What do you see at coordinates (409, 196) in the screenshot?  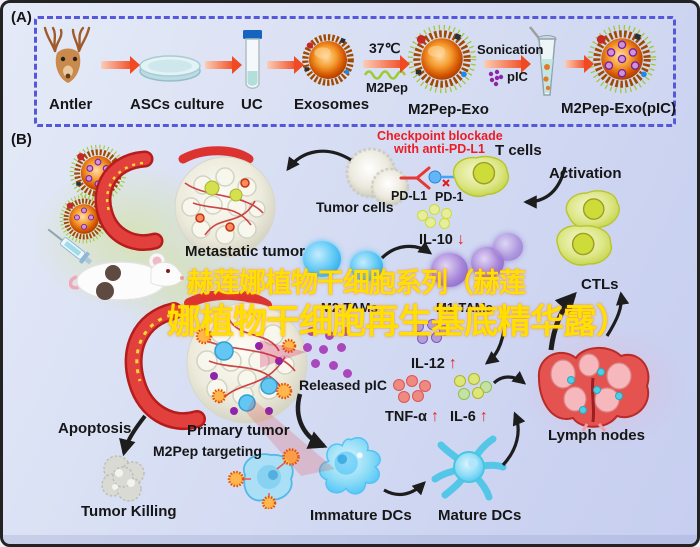 I see `pd-l1-label: PD-L1` at bounding box center [409, 196].